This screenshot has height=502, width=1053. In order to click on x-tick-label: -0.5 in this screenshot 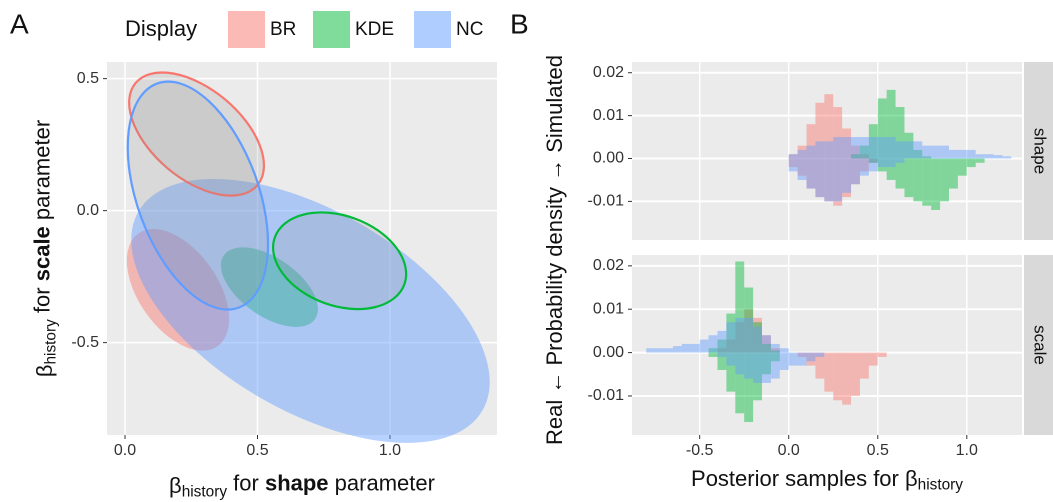, I will do `click(700, 450)`.